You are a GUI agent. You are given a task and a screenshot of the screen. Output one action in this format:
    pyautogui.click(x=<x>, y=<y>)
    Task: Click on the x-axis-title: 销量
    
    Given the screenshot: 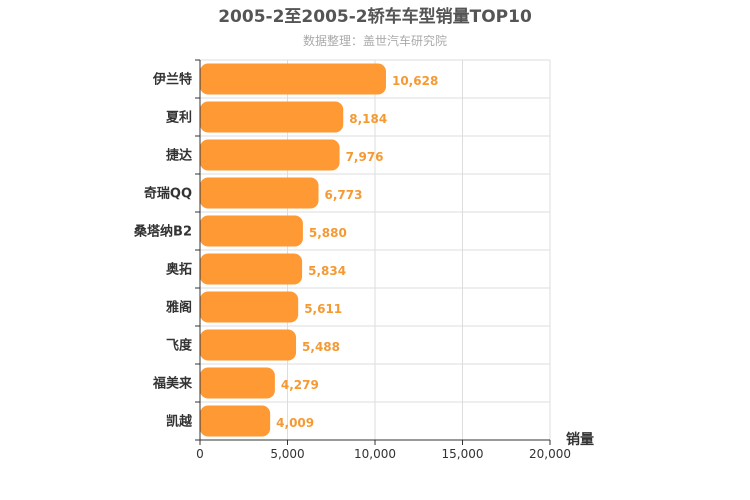 What is the action you would take?
    pyautogui.click(x=580, y=439)
    